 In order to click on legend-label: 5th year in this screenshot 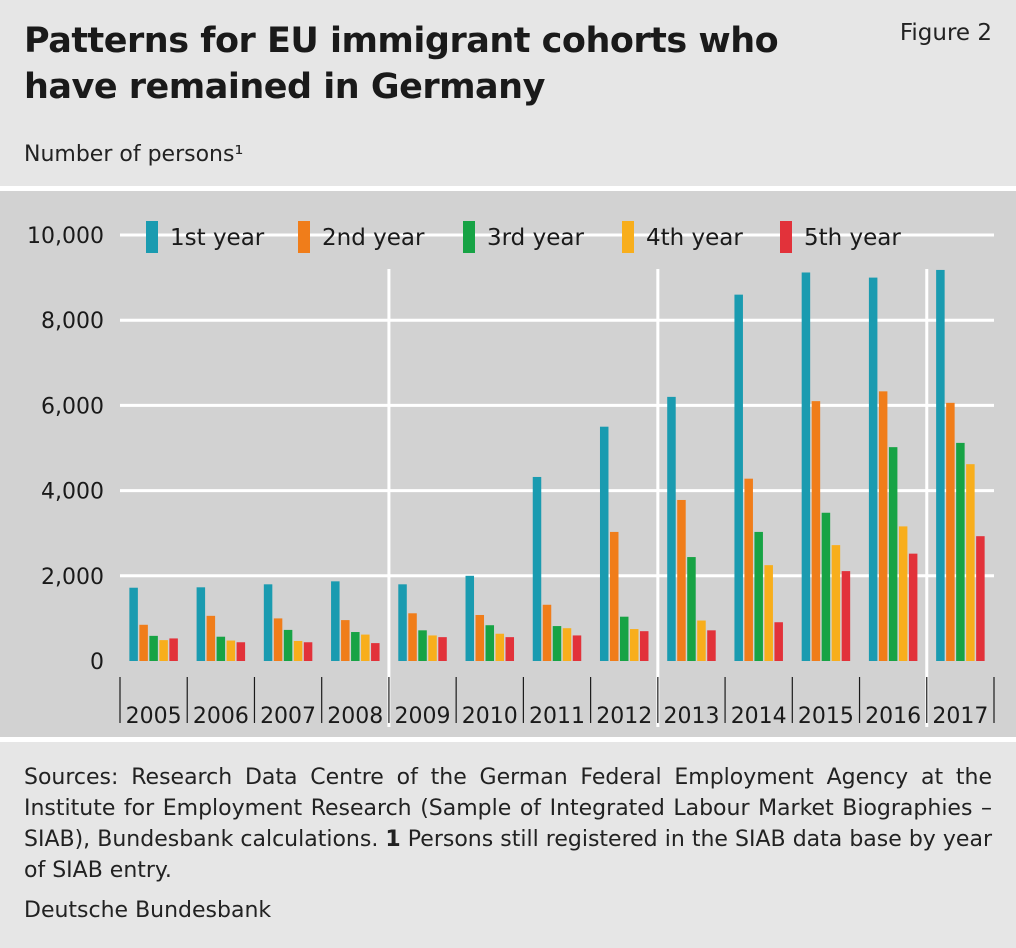, I will do `click(852, 238)`.